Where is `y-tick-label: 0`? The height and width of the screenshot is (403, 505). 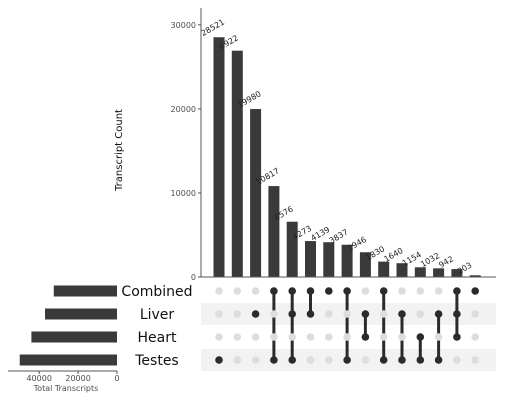
y-tick-label: 0 is located at coordinates (193, 277).